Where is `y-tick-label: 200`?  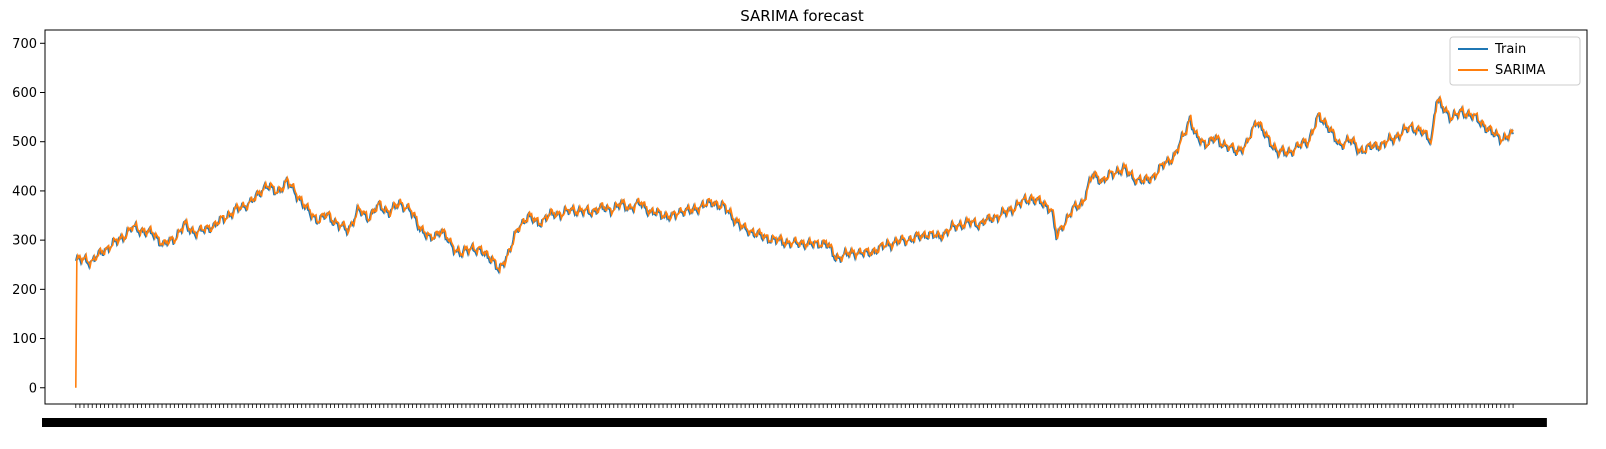 y-tick-label: 200 is located at coordinates (24, 290).